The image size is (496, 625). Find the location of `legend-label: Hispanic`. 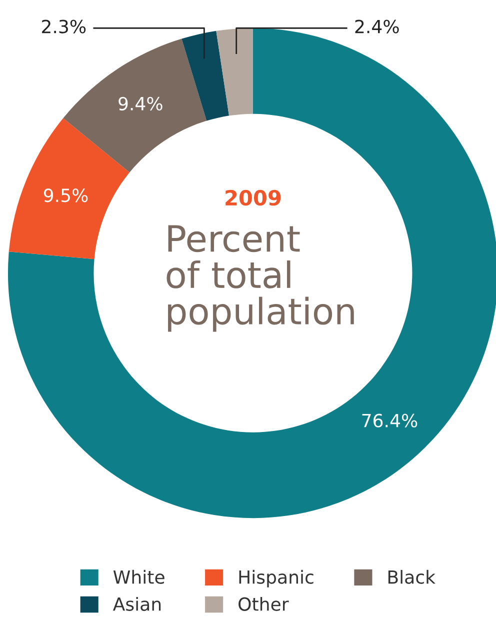

legend-label: Hispanic is located at coordinates (276, 579).